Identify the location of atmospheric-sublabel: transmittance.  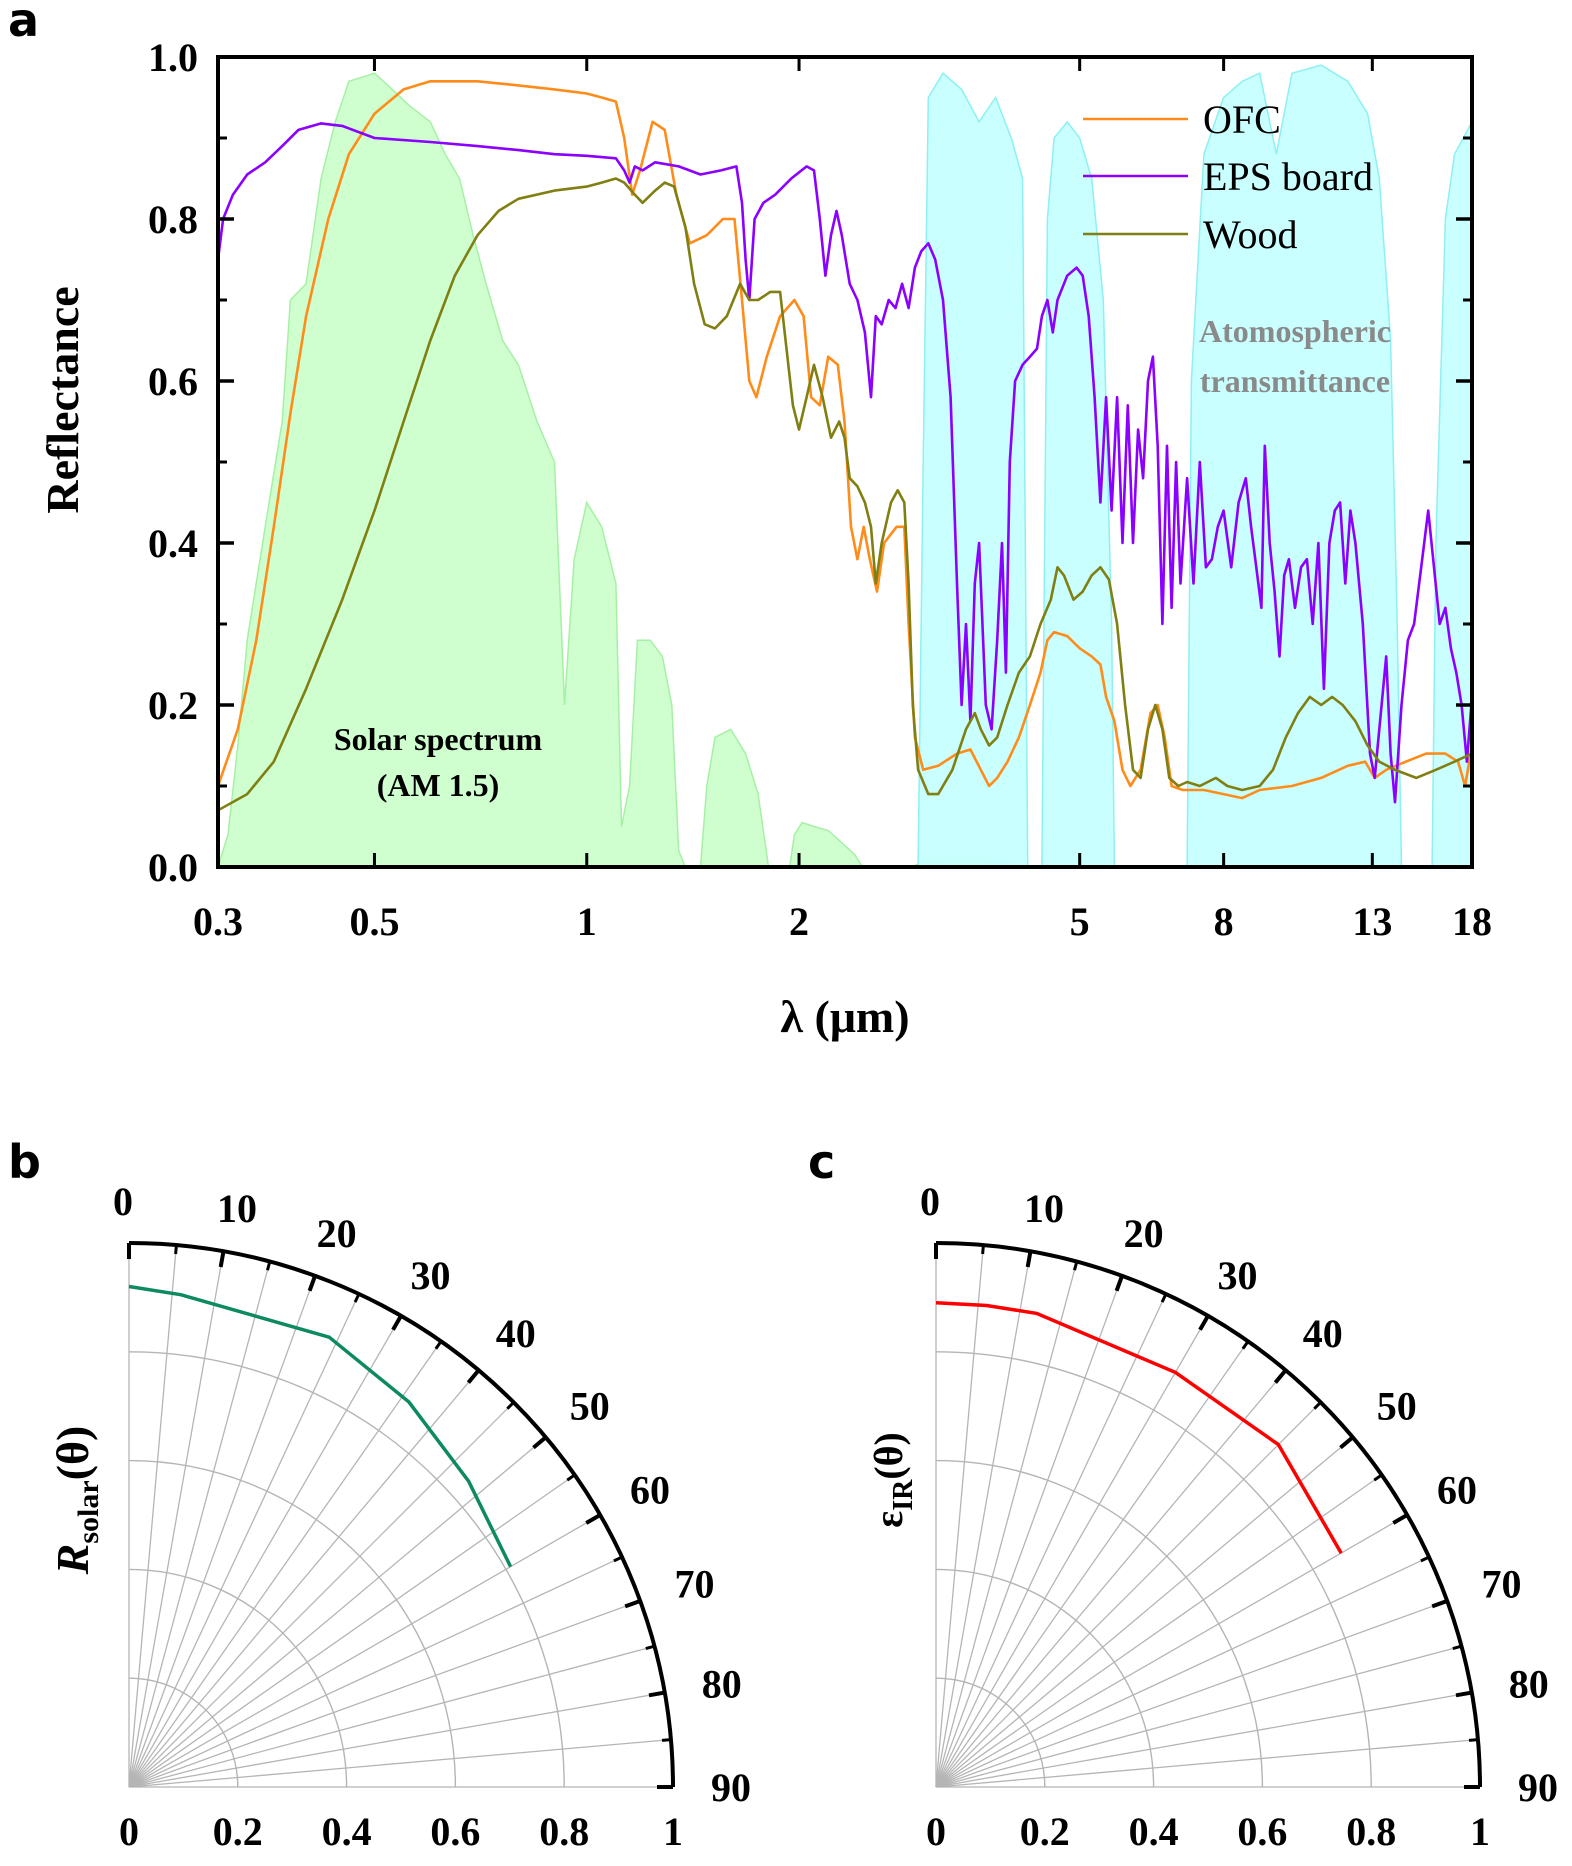
(1295, 381).